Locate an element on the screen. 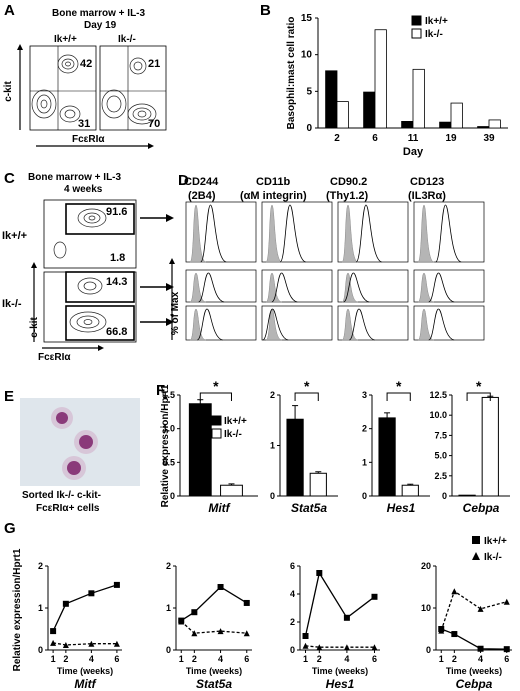  panel-label-e: E is located at coordinates (9, 396).